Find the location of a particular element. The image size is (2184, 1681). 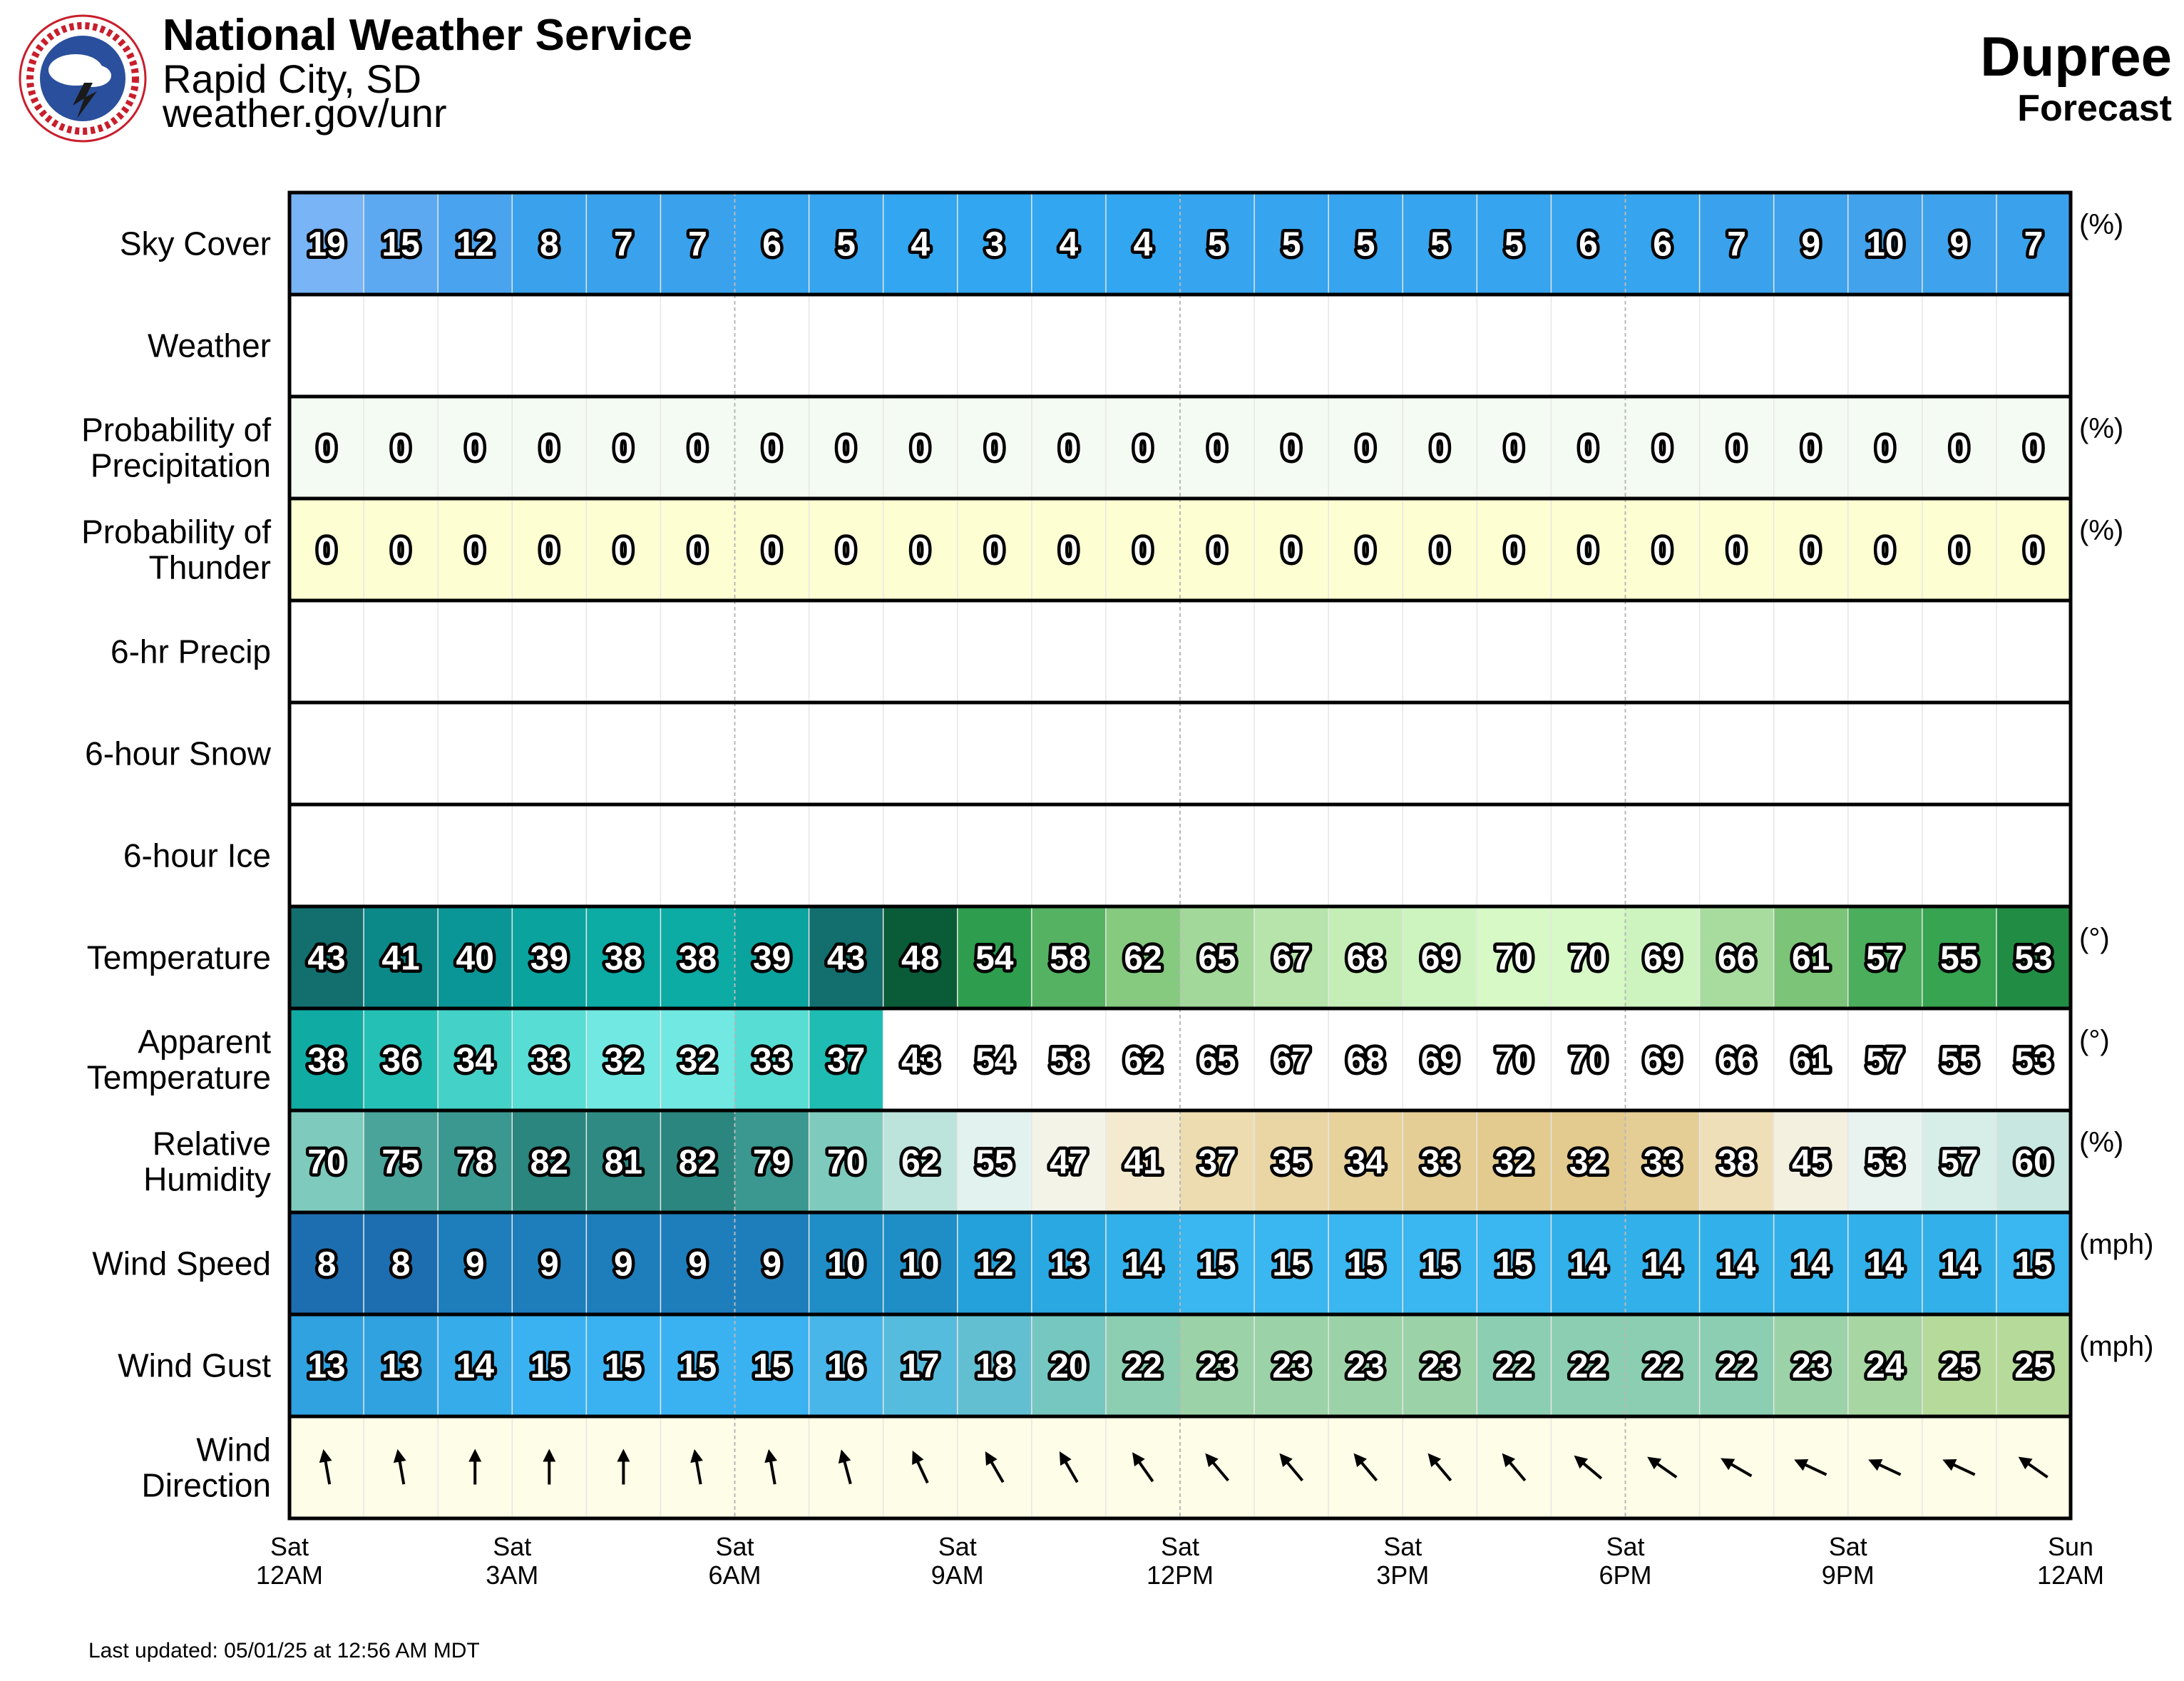

value-rh: 38 is located at coordinates (1736, 1163).